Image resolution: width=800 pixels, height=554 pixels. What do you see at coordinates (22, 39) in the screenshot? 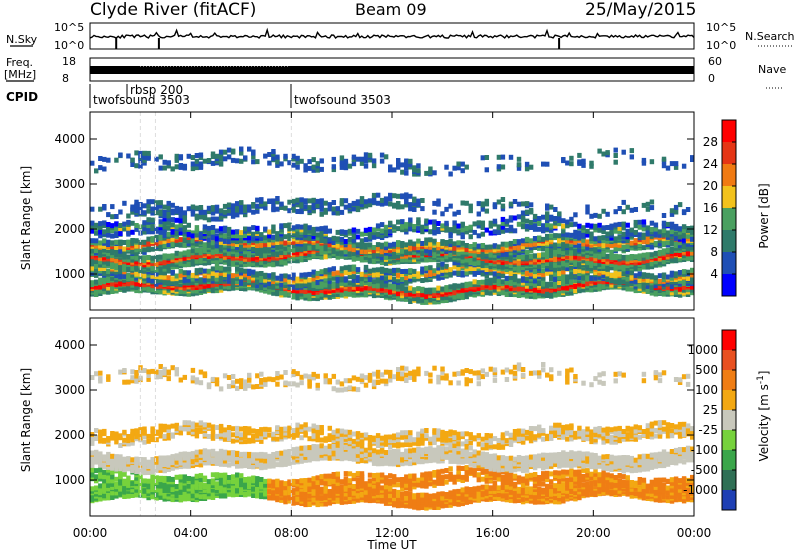
I see `nsky-label: N.Sky` at bounding box center [22, 39].